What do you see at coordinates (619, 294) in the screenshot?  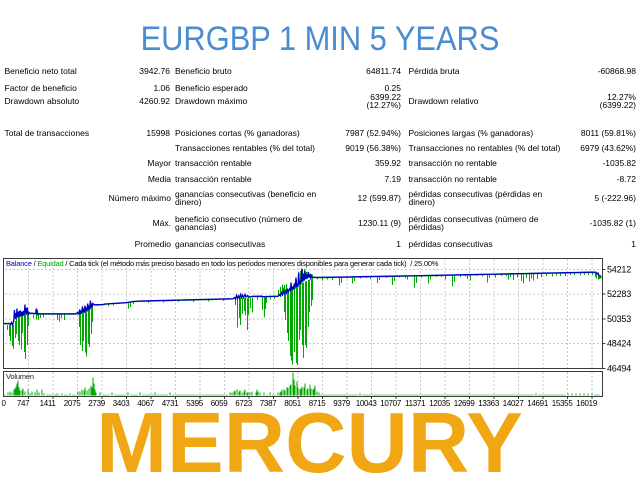 I see `svg-text: 52283` at bounding box center [619, 294].